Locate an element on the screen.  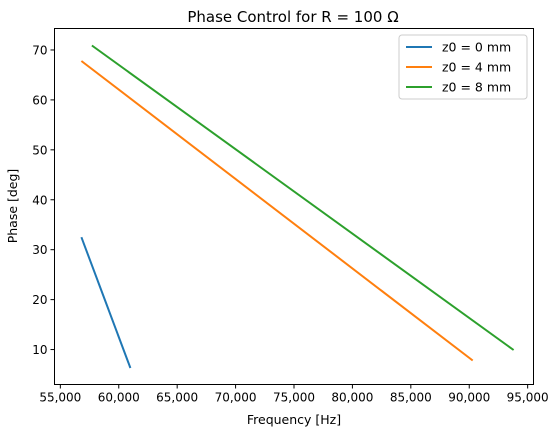
x-tick-label: 65,000 is located at coordinates (177, 398).